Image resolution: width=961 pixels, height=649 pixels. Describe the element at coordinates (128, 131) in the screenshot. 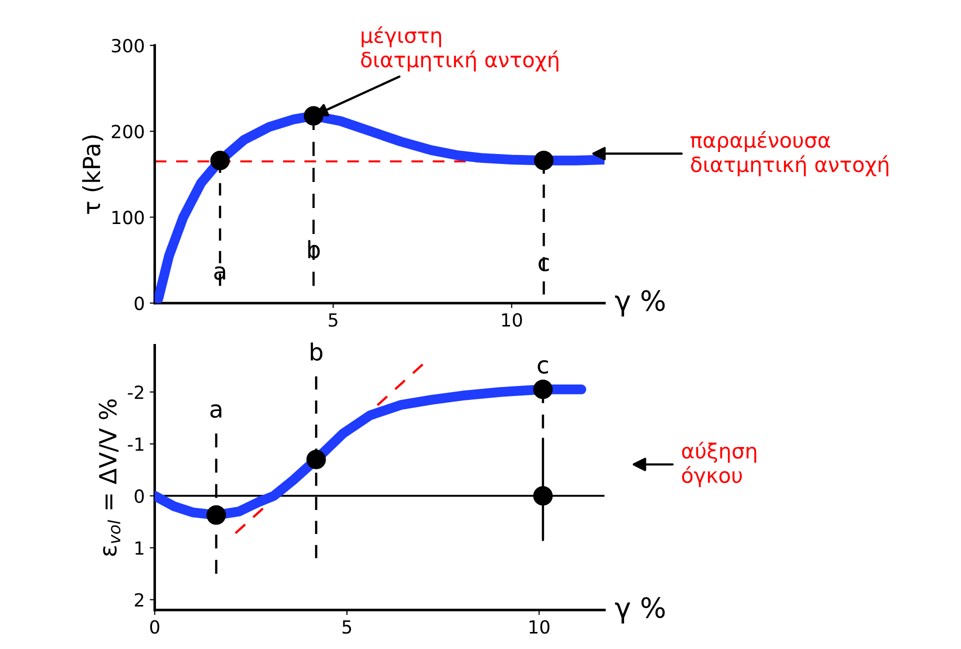

I see `y-tick-label: 200` at that location.